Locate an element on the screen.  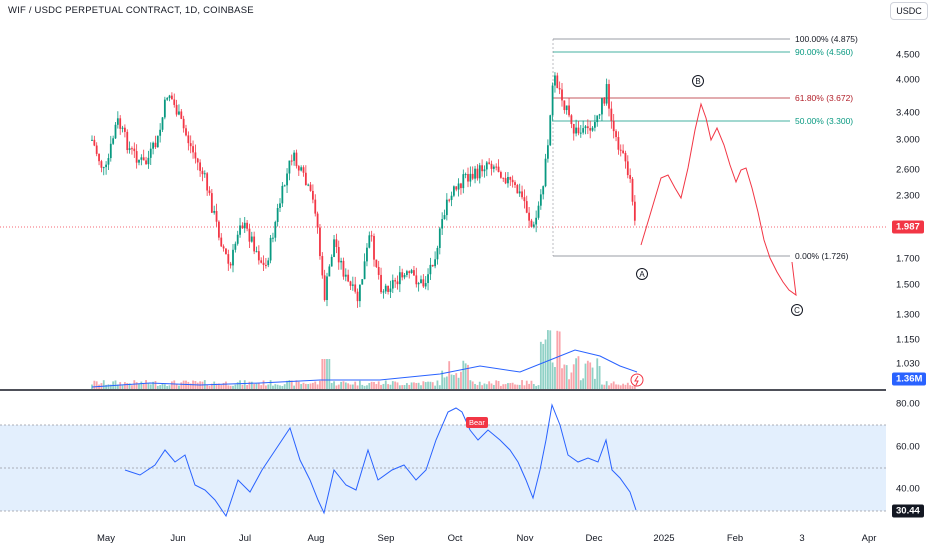
time-tick: Oct is located at coordinates (455, 538).